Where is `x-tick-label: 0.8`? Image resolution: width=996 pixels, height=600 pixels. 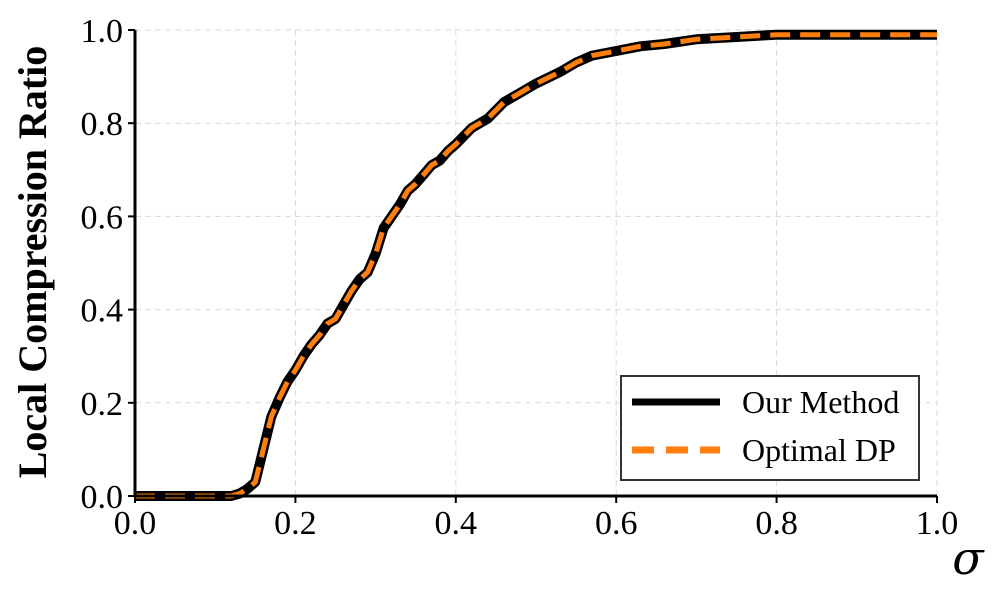 x-tick-label: 0.8 is located at coordinates (776, 523).